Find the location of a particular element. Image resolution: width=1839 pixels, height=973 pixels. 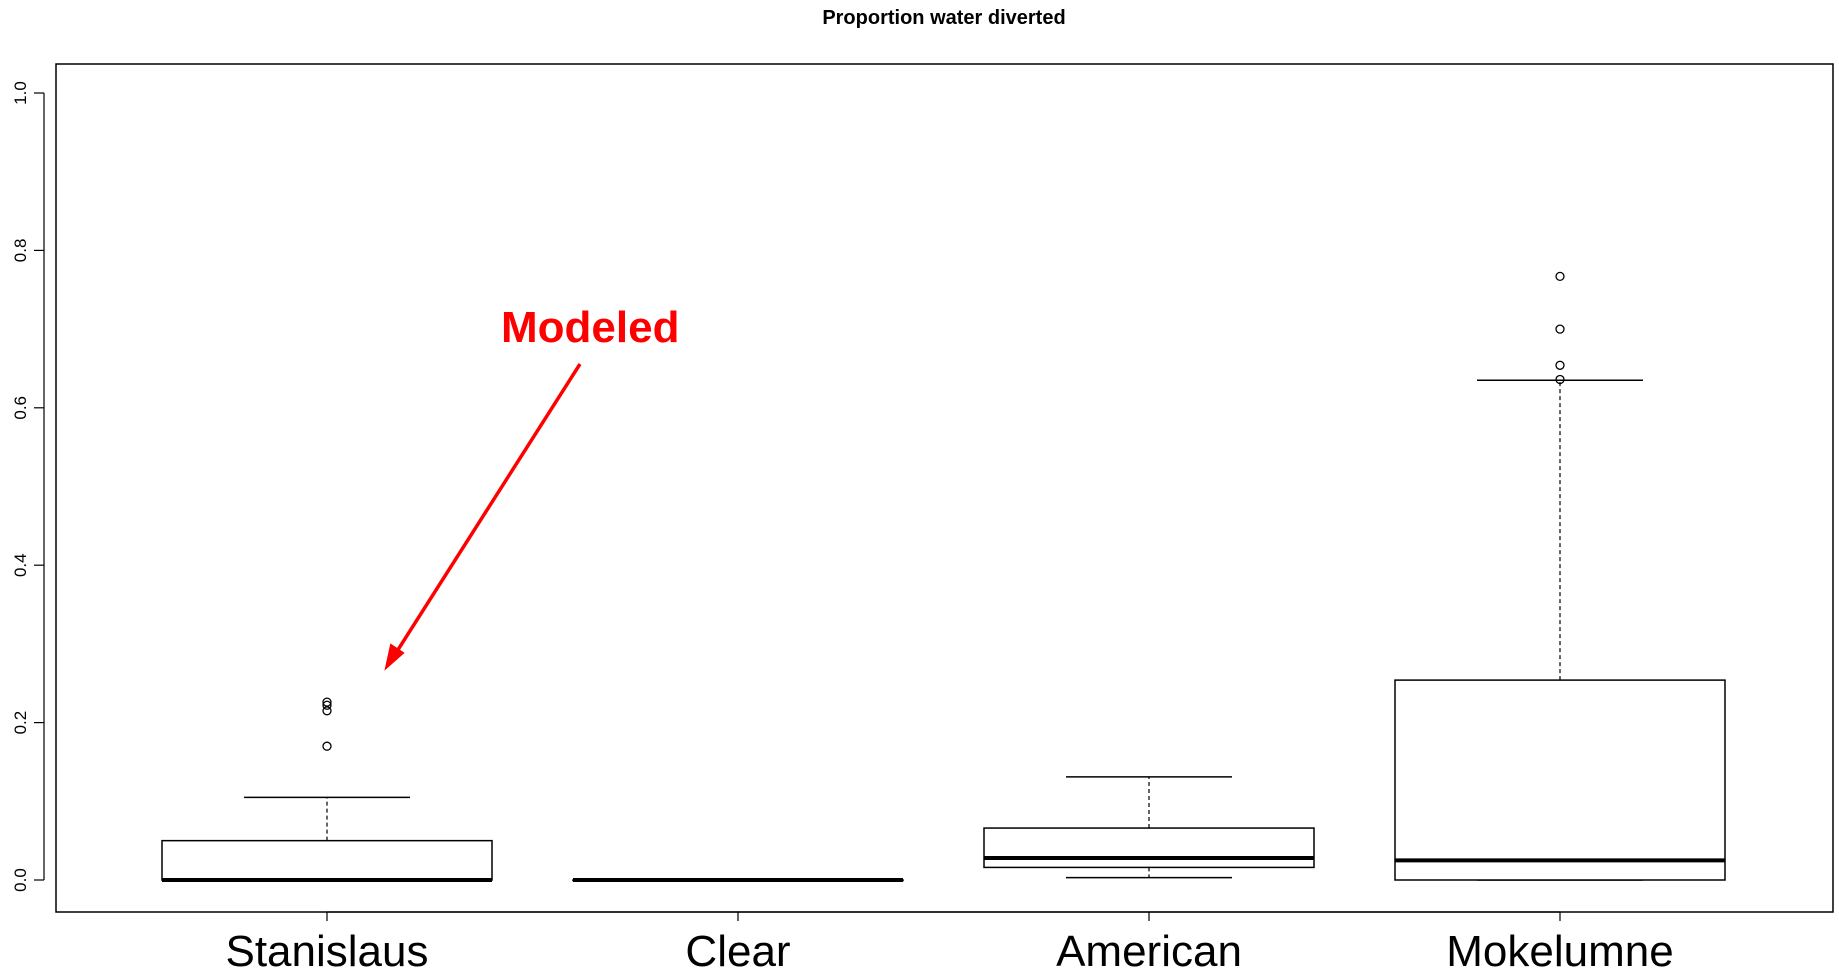

x-tick-label: American is located at coordinates (1149, 950).